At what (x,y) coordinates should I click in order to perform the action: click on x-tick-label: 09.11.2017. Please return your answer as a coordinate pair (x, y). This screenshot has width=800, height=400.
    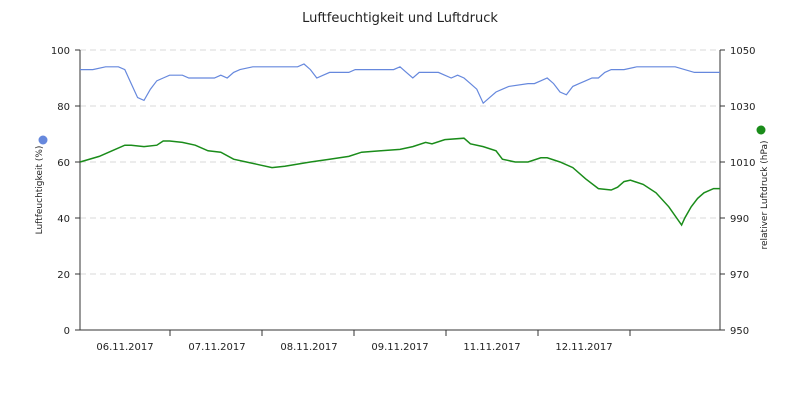
    Looking at the image, I should click on (399, 347).